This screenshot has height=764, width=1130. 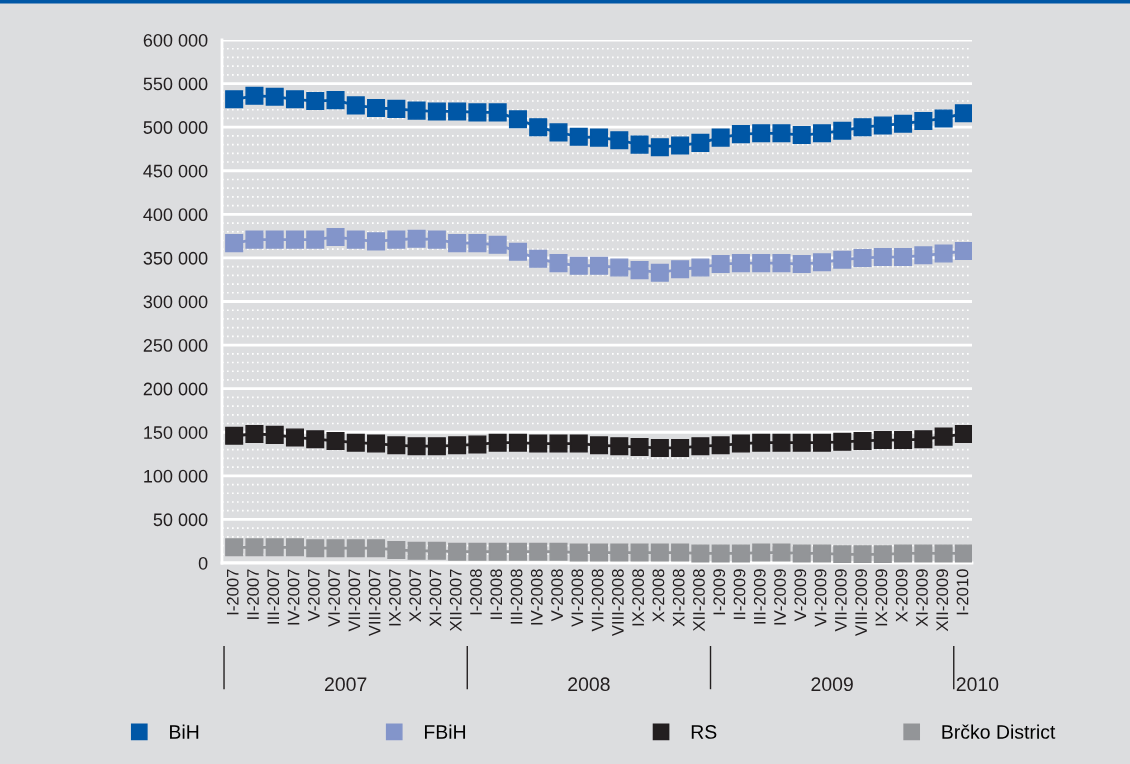 I want to click on x-tick-label: III-2009, so click(x=759, y=596).